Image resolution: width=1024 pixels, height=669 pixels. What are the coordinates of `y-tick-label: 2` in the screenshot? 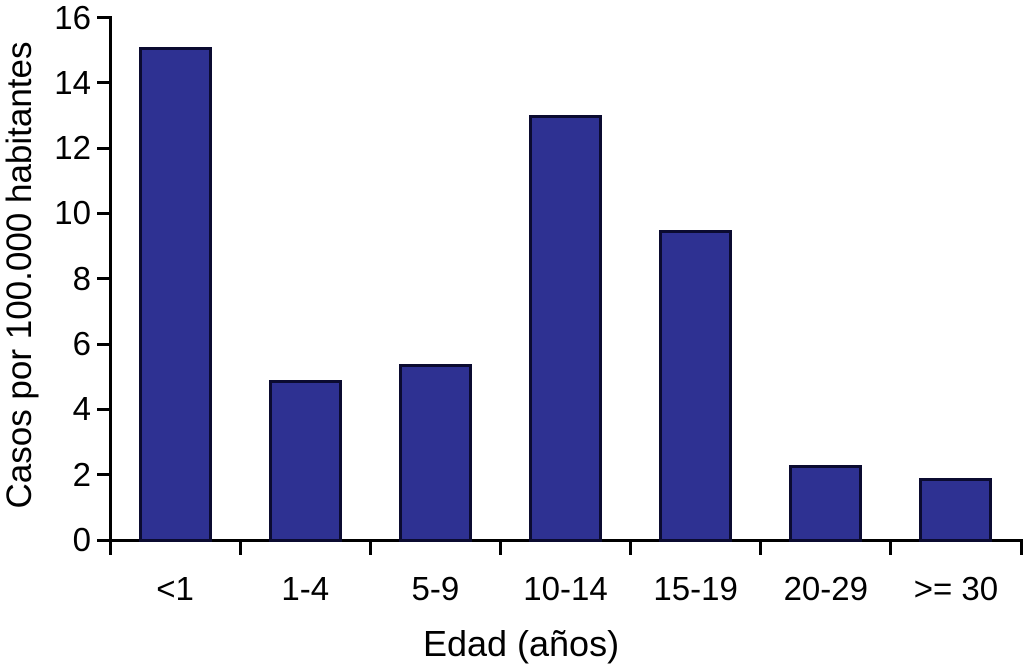 It's located at (81, 474).